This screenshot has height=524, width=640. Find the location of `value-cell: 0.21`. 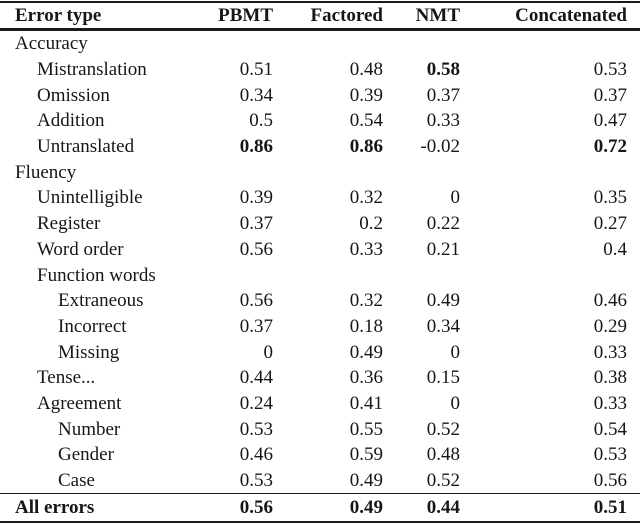

value-cell: 0.21 is located at coordinates (443, 249).